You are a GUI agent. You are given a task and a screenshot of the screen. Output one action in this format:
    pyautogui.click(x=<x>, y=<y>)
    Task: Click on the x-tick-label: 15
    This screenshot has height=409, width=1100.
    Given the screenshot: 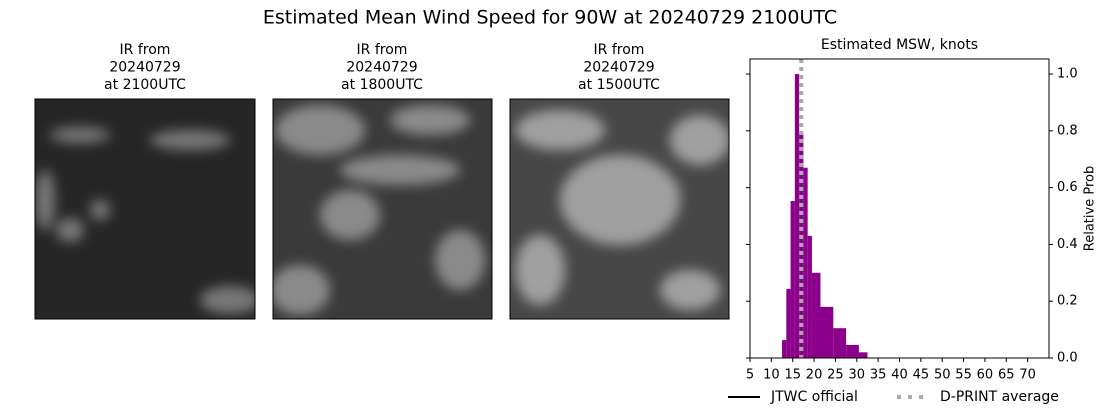 What is the action you would take?
    pyautogui.click(x=792, y=375)
    